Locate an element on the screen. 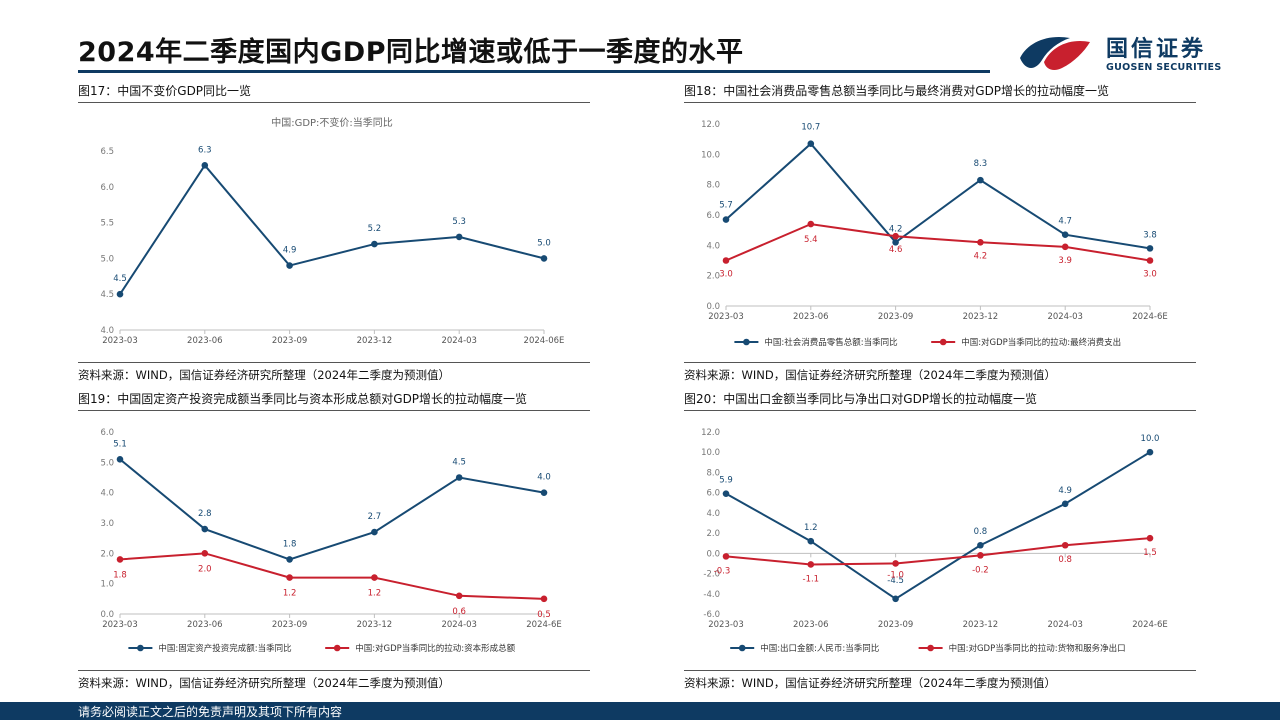 This screenshot has width=1280, height=720. data-label: 0.5 is located at coordinates (544, 615).